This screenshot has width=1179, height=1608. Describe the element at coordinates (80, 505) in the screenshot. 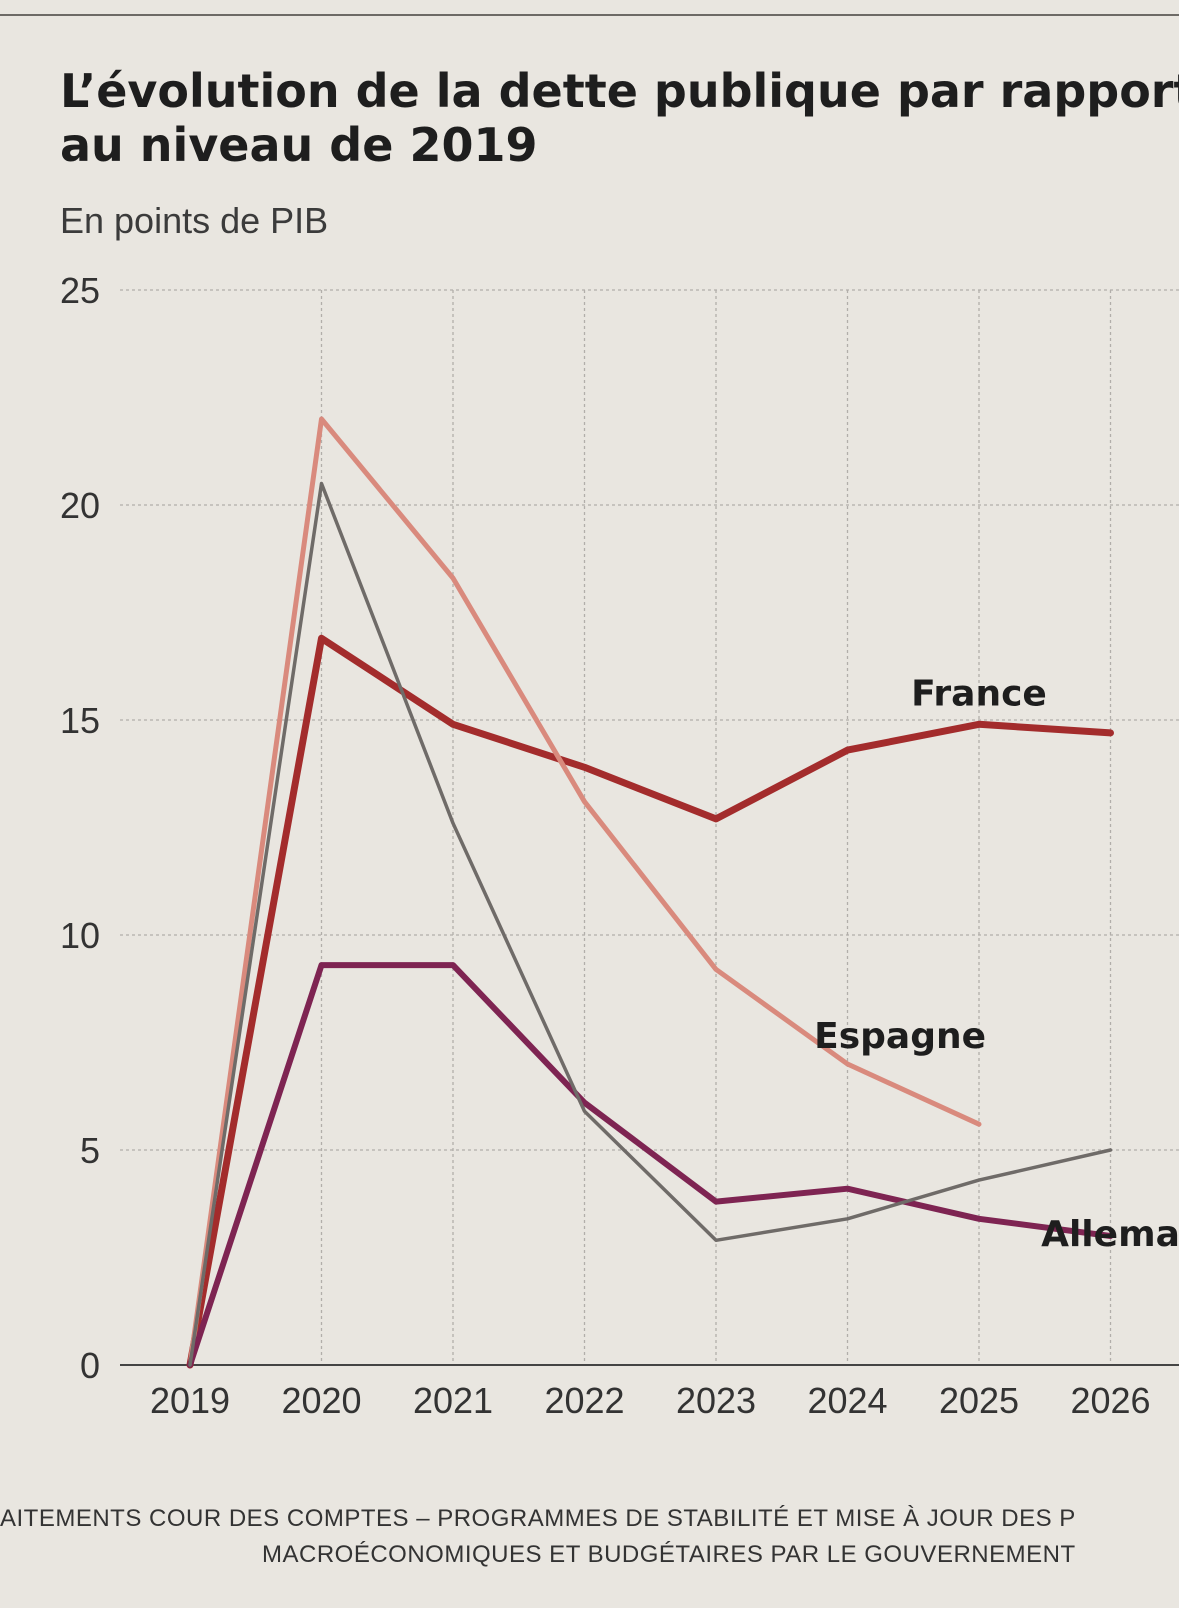

I see `y-tick-label: 20` at that location.